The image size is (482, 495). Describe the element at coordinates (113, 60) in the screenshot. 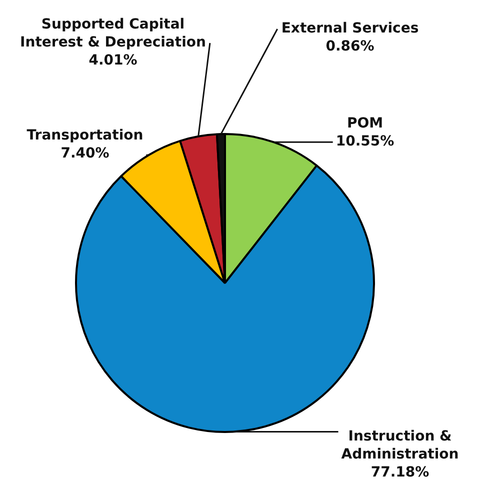

I see `data-label: 4.01%` at that location.